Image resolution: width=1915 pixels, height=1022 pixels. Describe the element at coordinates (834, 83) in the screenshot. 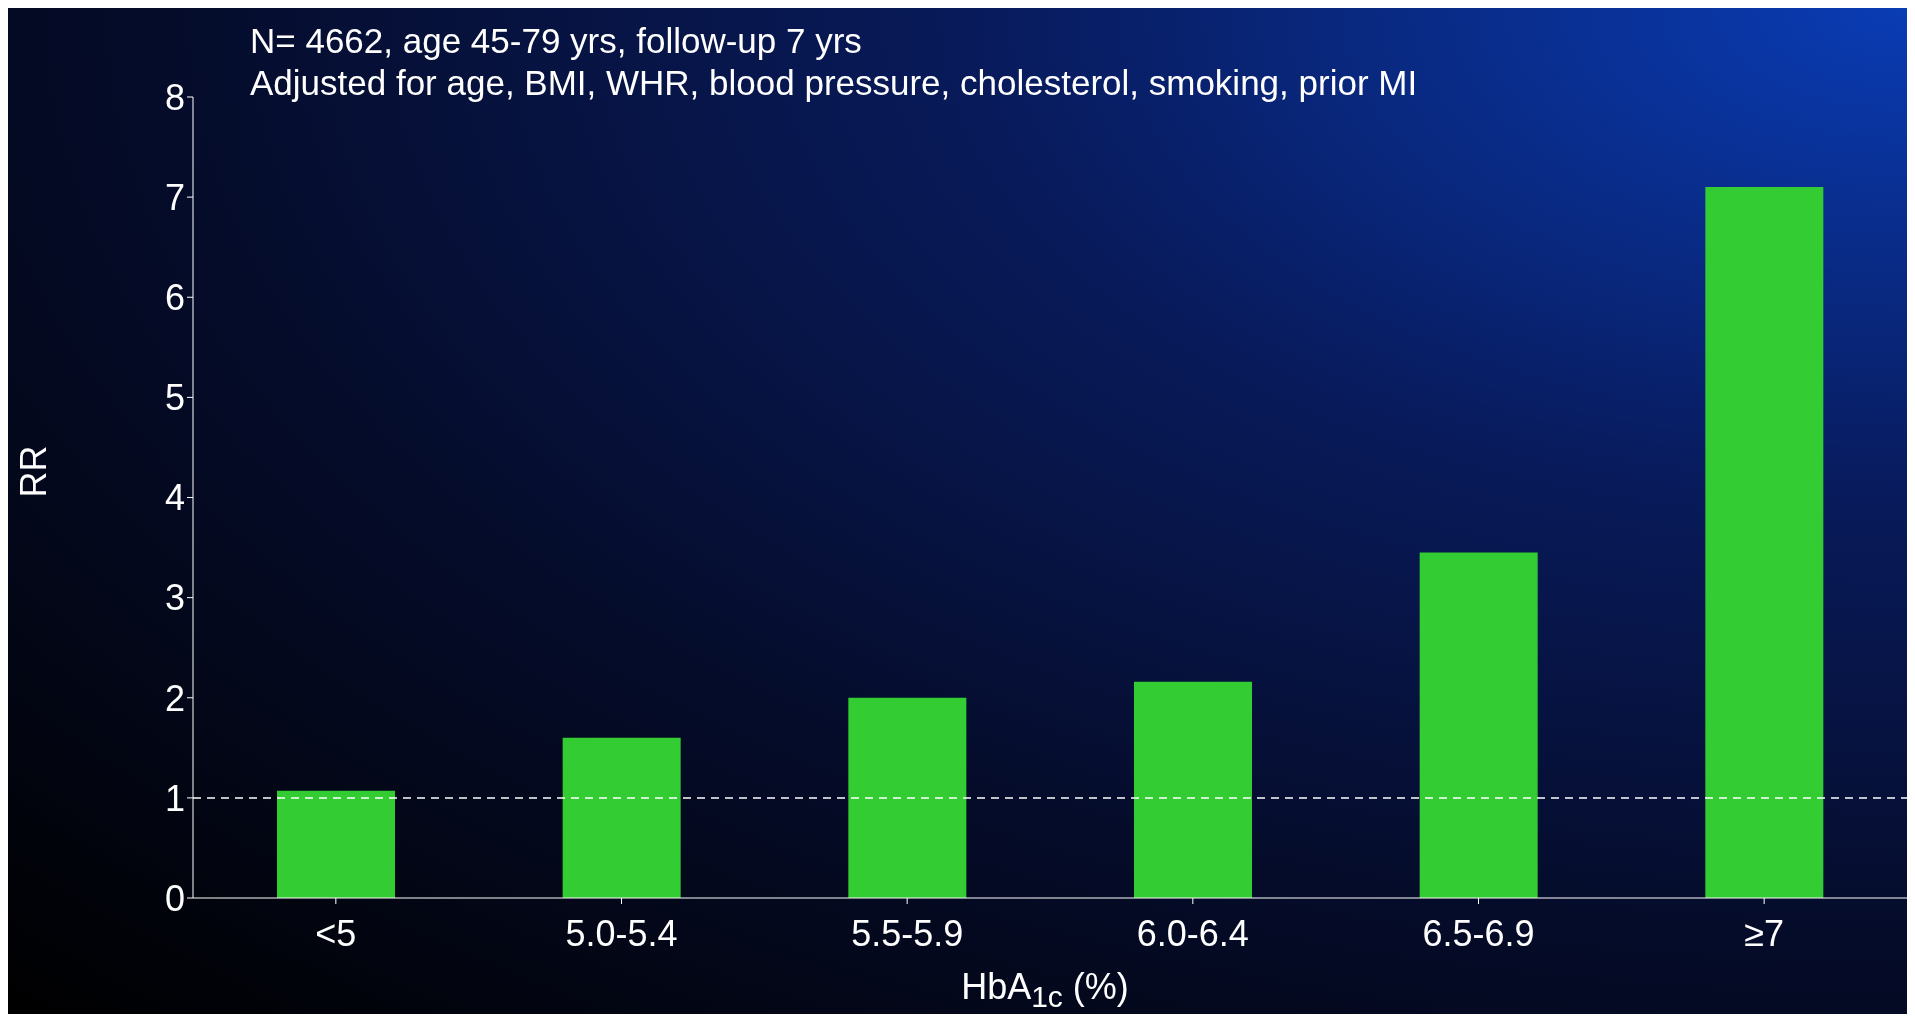

I see `chart-subtitle: Adjusted for age, BMI, WHR, blood pressure, cholesterol, smoking, prior MI` at that location.